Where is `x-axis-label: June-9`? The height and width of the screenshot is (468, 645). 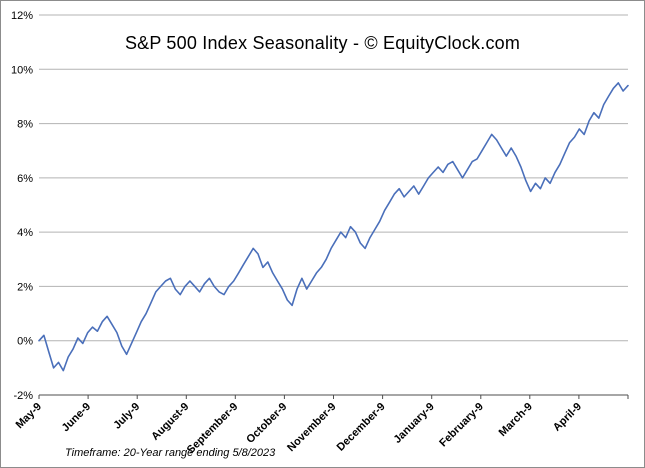 x-axis-label: June-9 is located at coordinates (77, 418).